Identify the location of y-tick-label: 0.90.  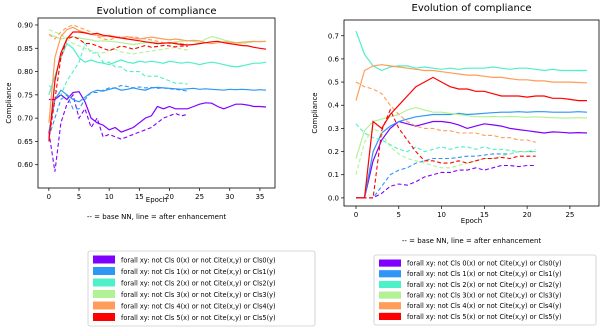
(25, 25).